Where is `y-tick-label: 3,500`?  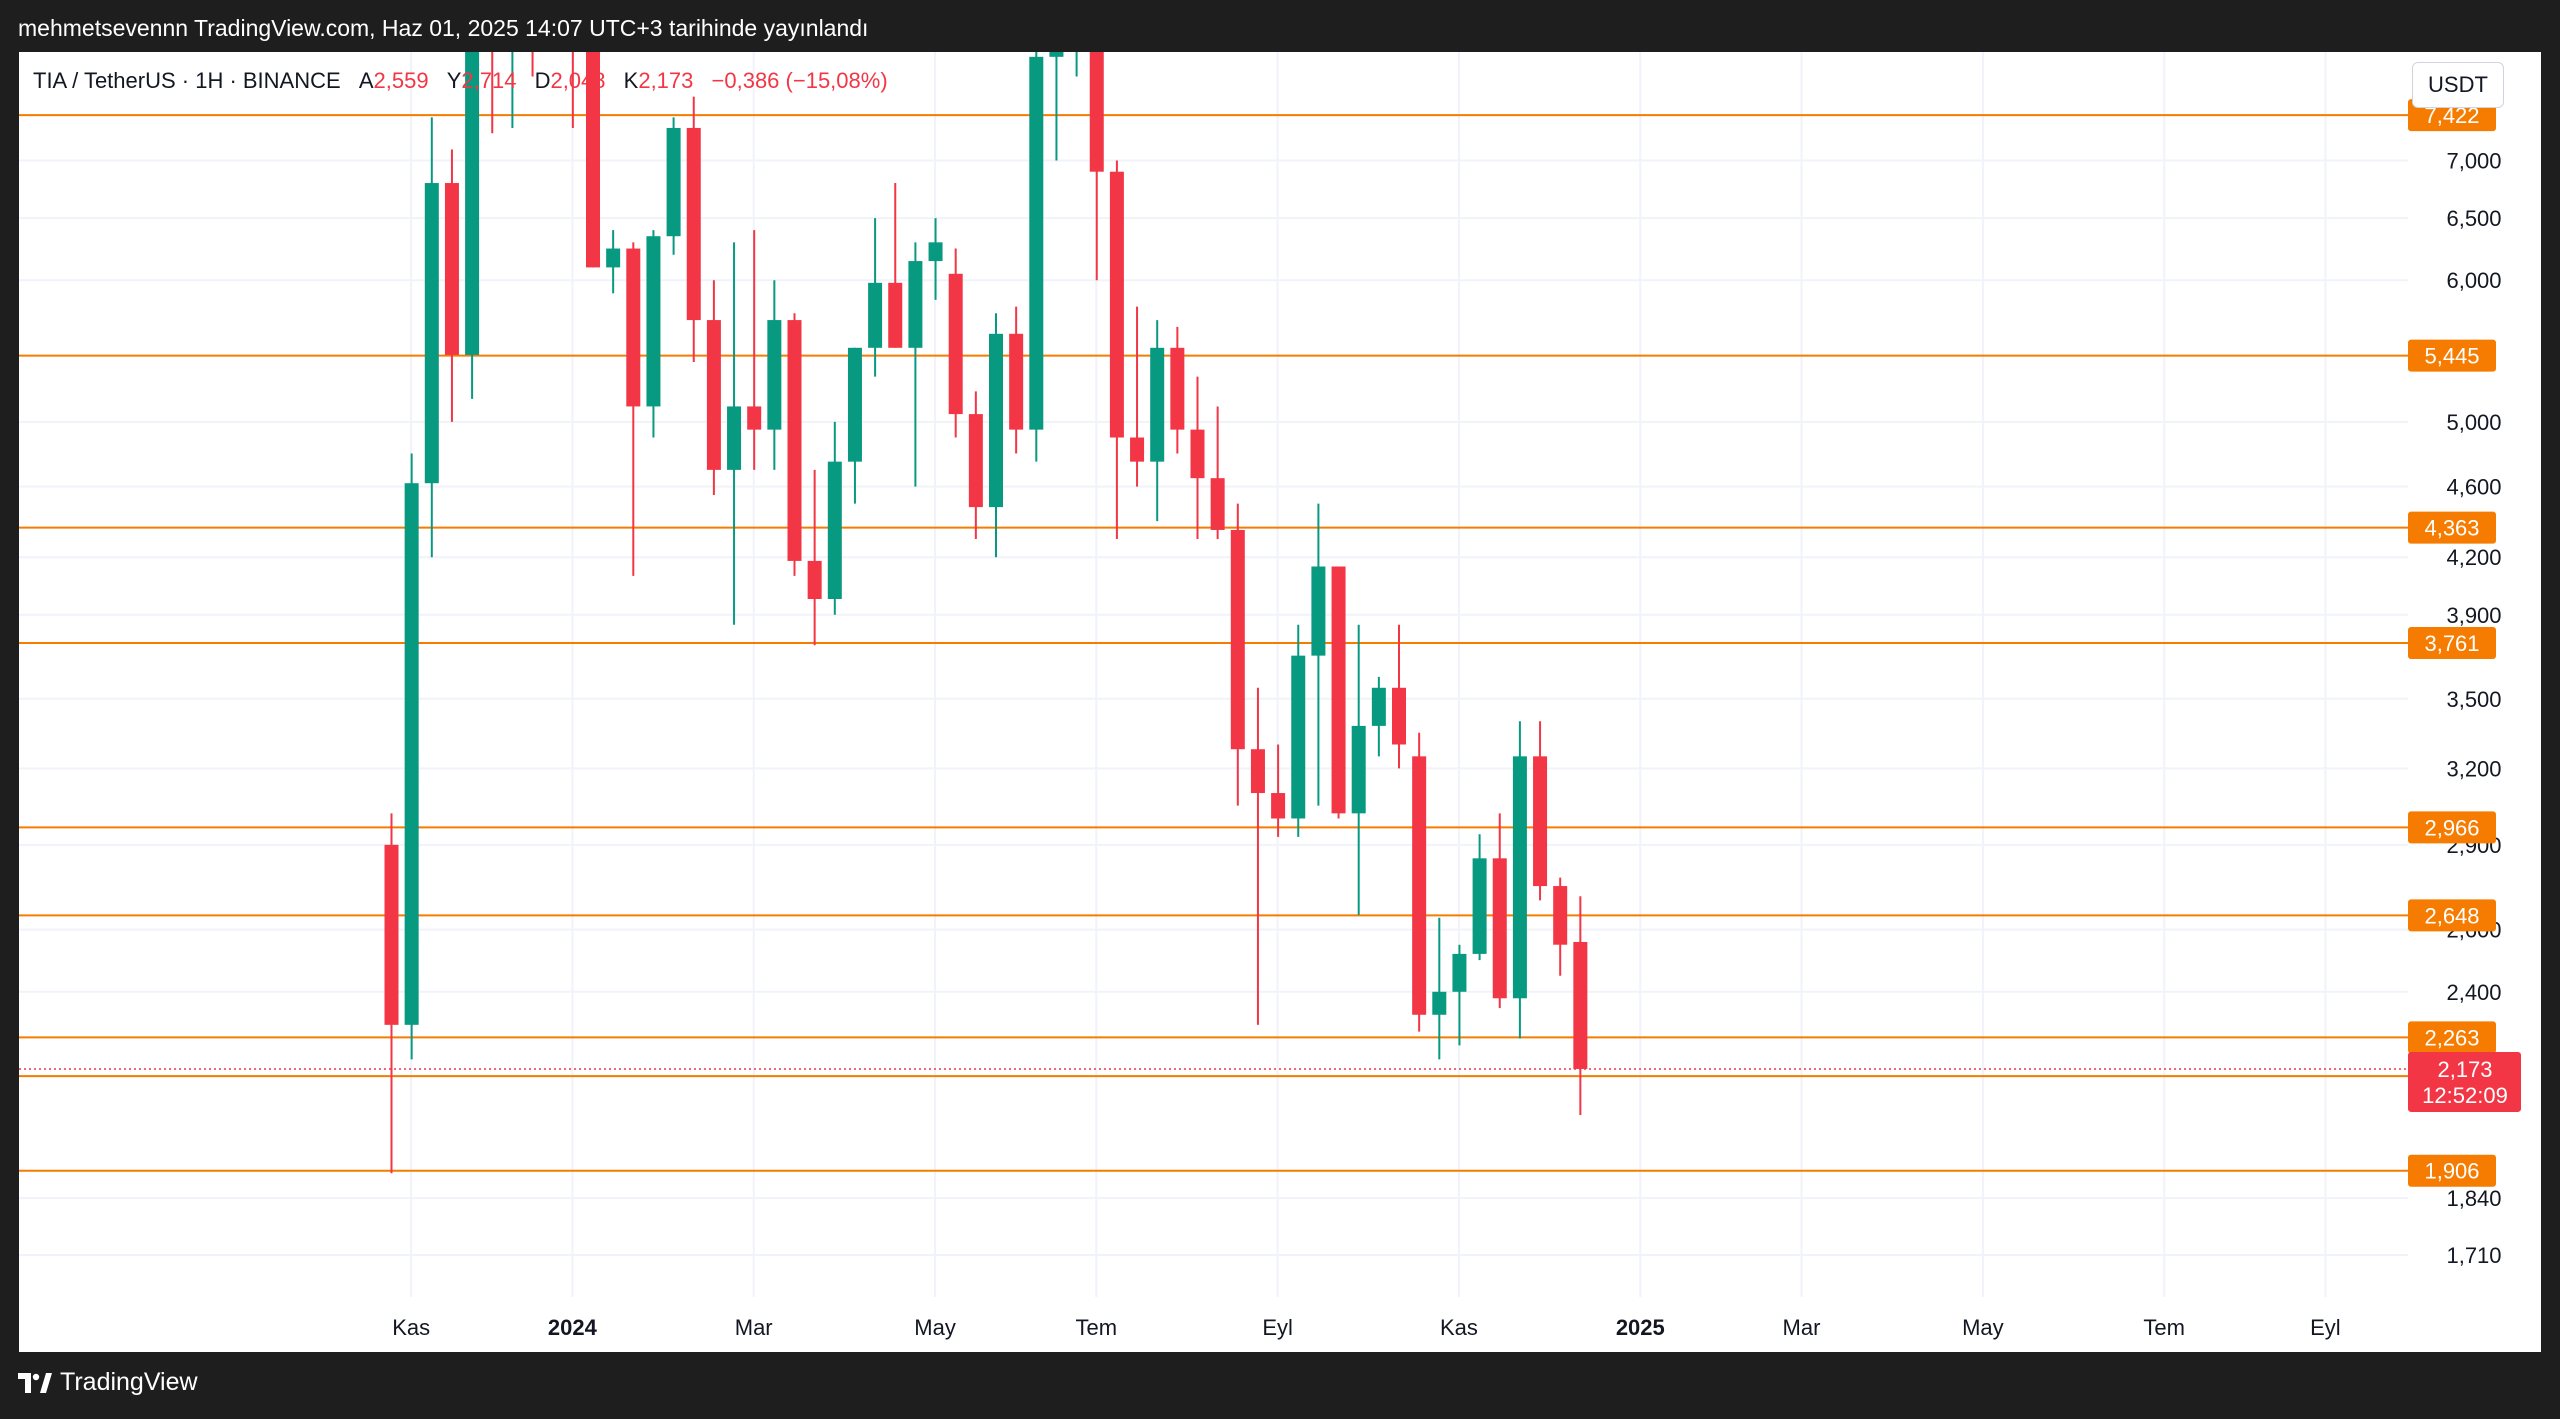 y-tick-label: 3,500 is located at coordinates (2473, 699).